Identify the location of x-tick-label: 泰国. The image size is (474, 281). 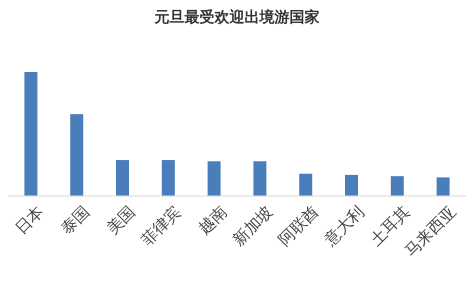
(75, 220).